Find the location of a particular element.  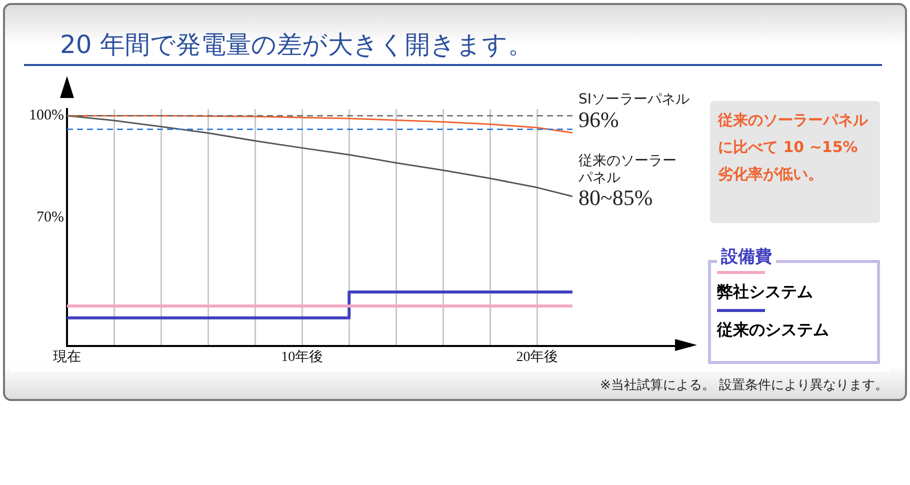

legend-label: 従来のシステム is located at coordinates (773, 330).